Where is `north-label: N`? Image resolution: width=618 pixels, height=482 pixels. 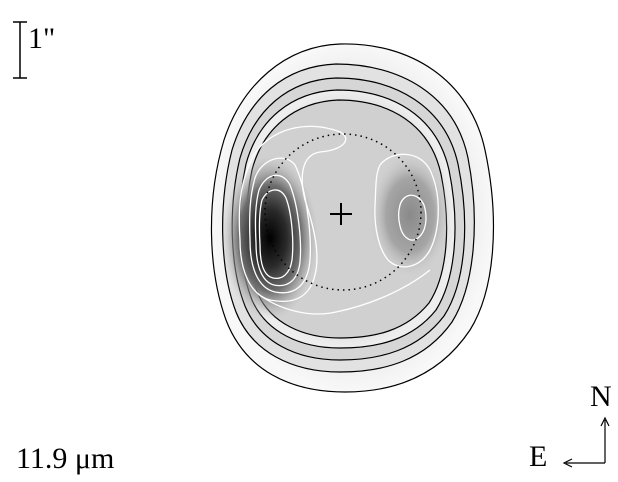
north-label: N is located at coordinates (601, 396).